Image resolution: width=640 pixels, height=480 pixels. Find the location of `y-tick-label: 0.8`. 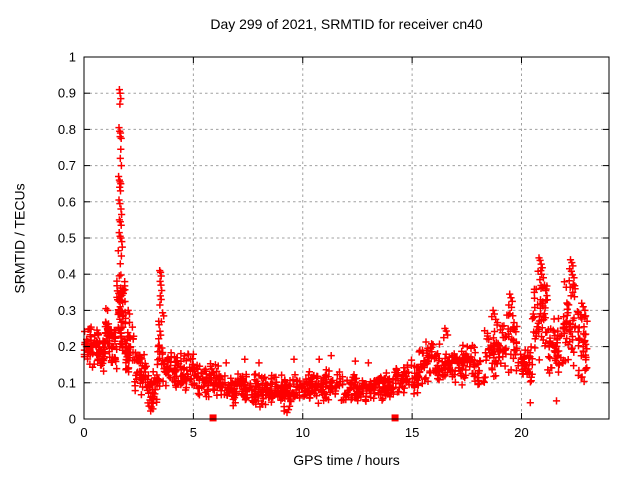

y-tick-label: 0.8 is located at coordinates (67, 129).